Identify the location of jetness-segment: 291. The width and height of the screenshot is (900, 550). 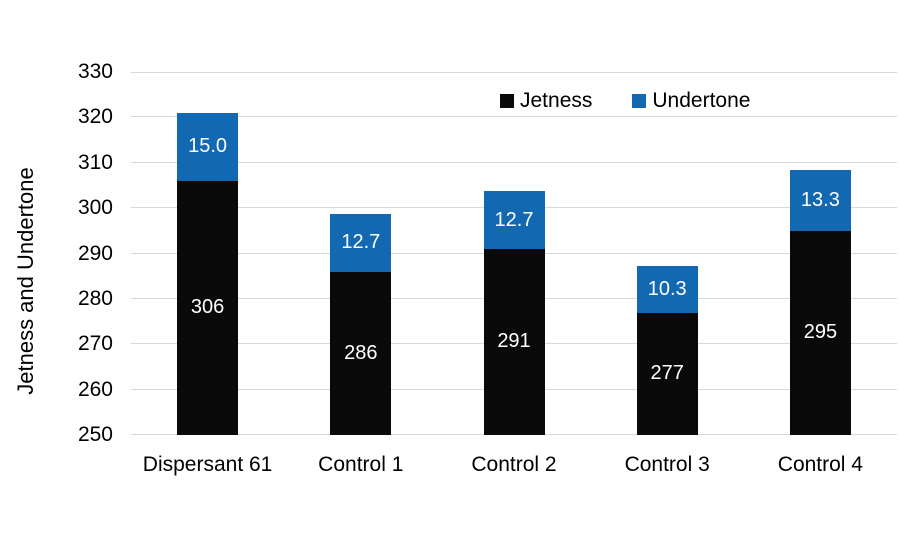
(514, 341).